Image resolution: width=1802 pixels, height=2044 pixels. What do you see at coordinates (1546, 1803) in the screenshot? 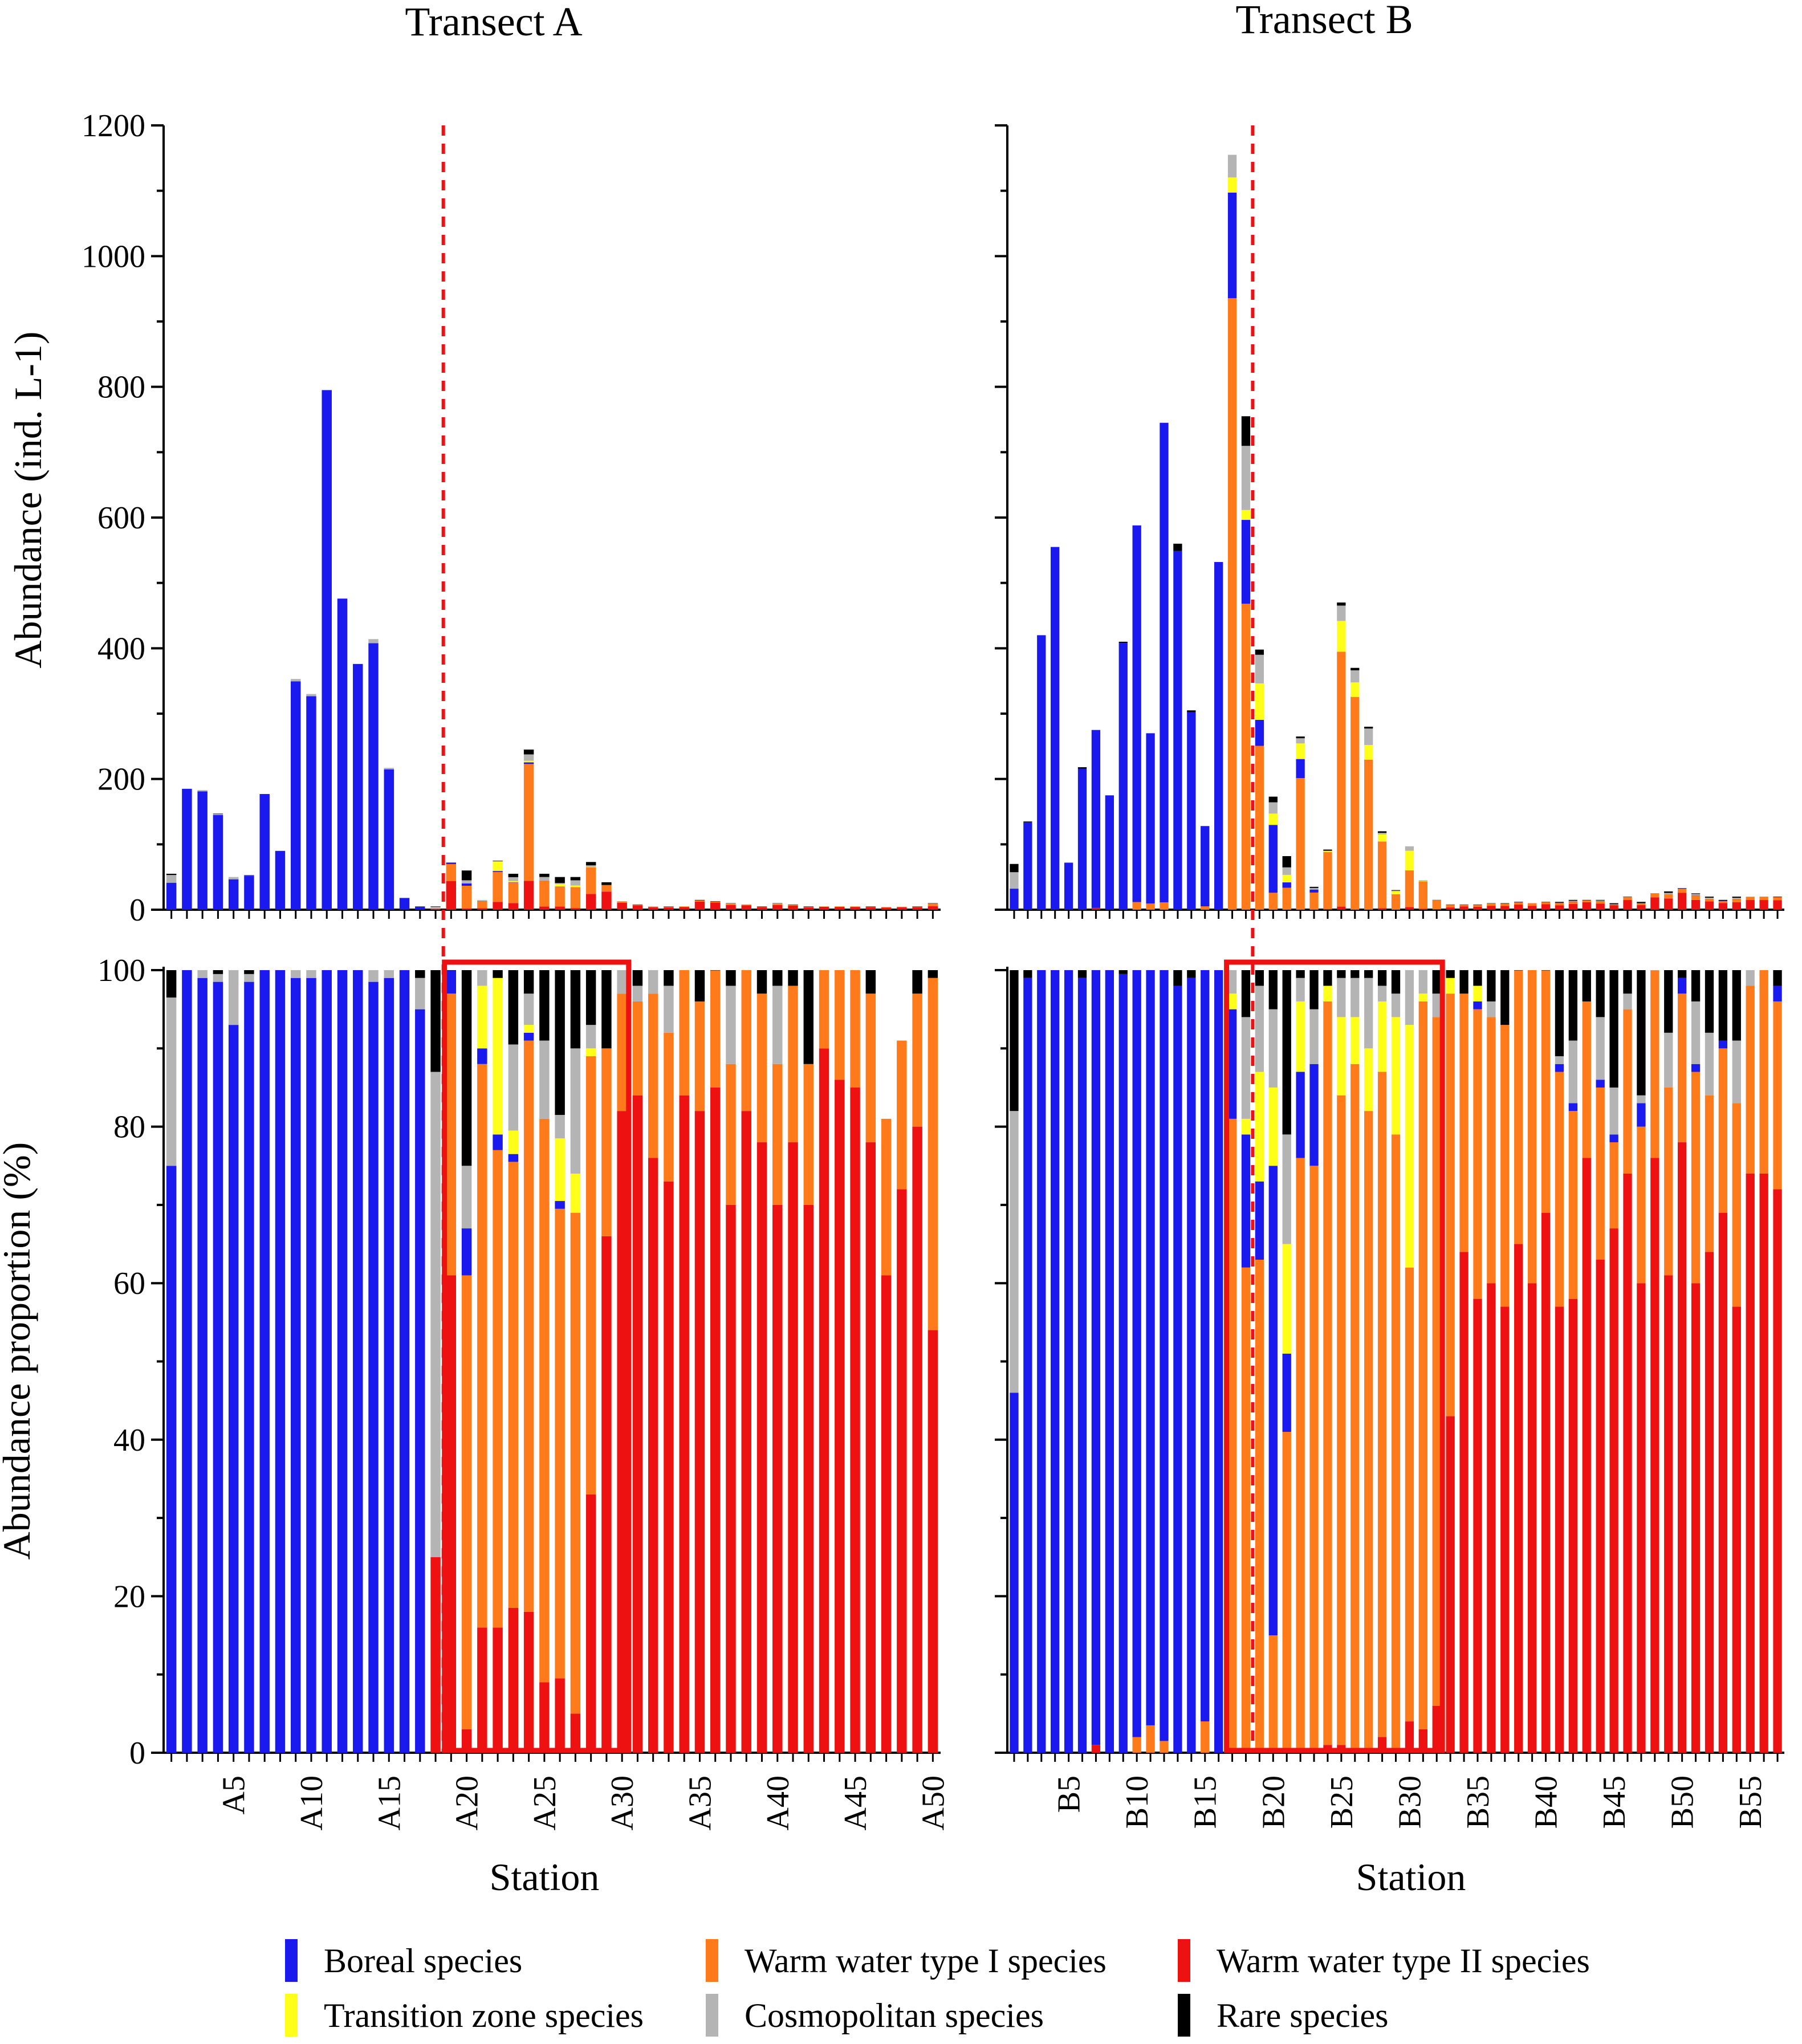
I see `station-tick-label: B40` at bounding box center [1546, 1803].